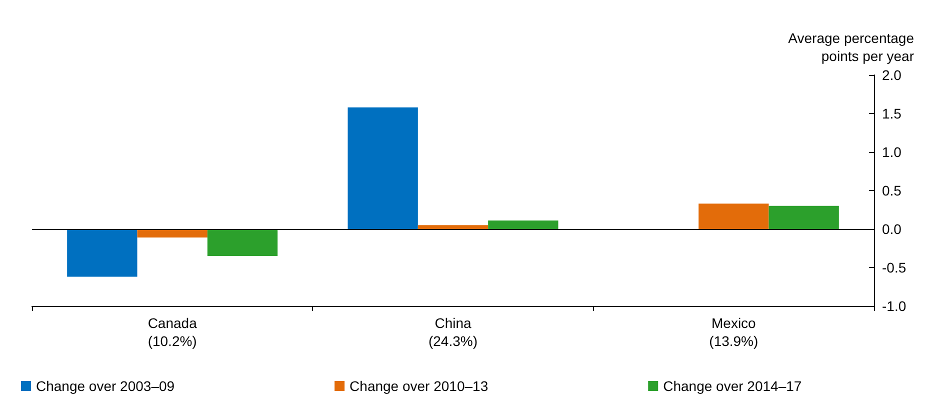 The width and height of the screenshot is (936, 410). What do you see at coordinates (894, 268) in the screenshot?
I see `y-tick-label: -0.5` at bounding box center [894, 268].